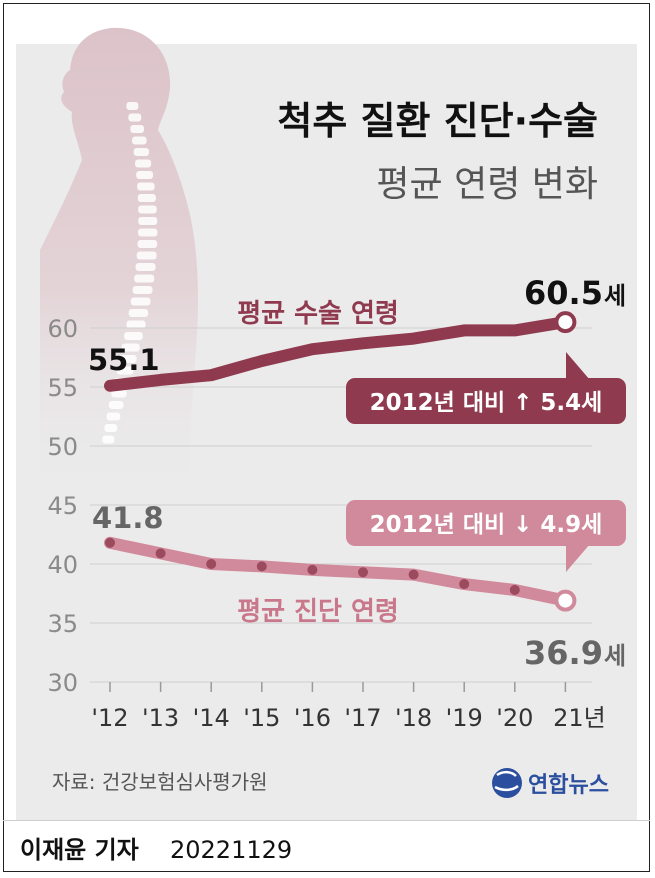  Describe the element at coordinates (261, 718) in the screenshot. I see `x-tick-label: '15` at that location.